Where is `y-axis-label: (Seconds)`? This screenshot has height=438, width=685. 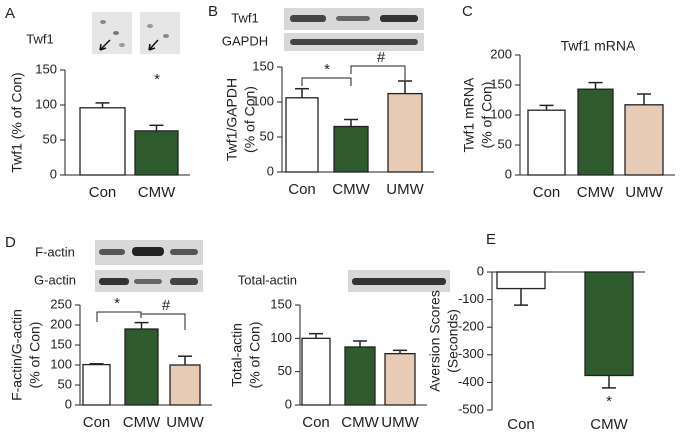
y-axis-label: (Seconds) is located at coordinates (453, 341).